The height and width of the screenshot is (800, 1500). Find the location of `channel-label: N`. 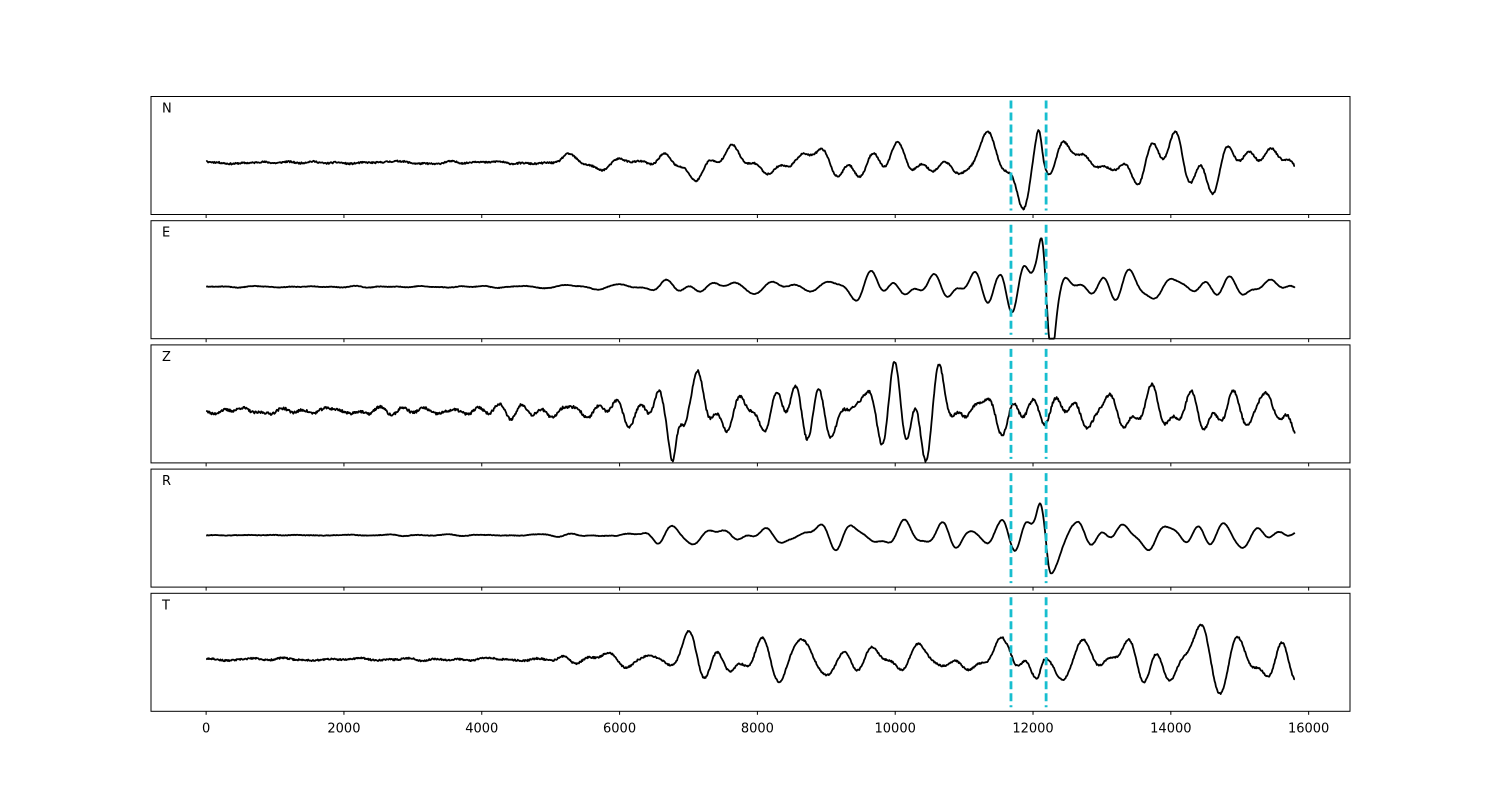

channel-label: N is located at coordinates (167, 109).